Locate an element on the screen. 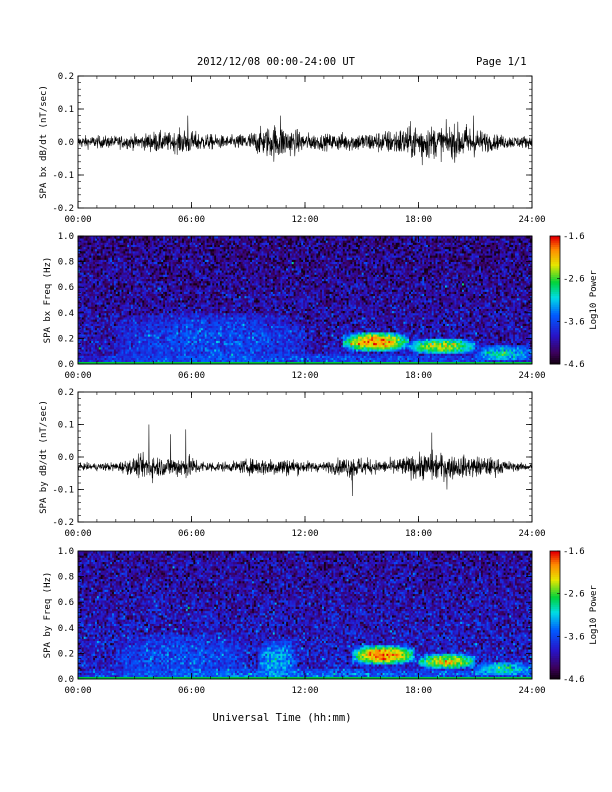 The width and height of the screenshot is (612, 792). y-tick-label: 0.0 is located at coordinates (66, 143).